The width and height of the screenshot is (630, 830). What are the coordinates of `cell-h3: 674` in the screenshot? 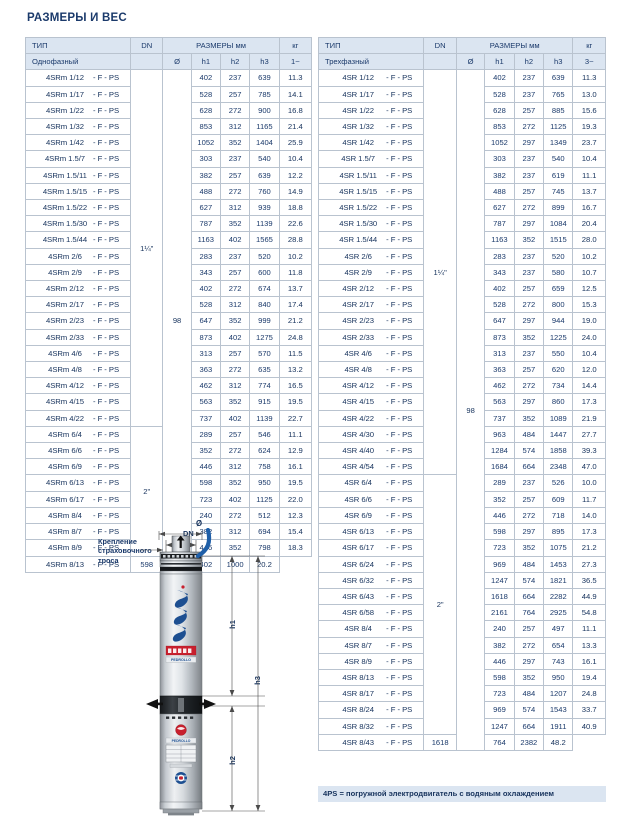 It's located at (264, 289).